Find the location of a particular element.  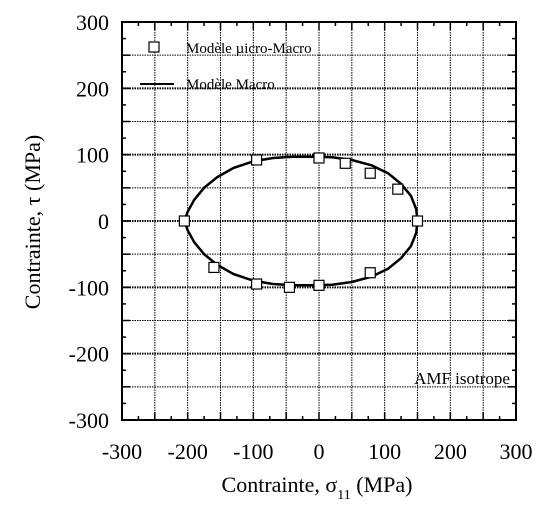

legend-marker-square is located at coordinates (154, 47).